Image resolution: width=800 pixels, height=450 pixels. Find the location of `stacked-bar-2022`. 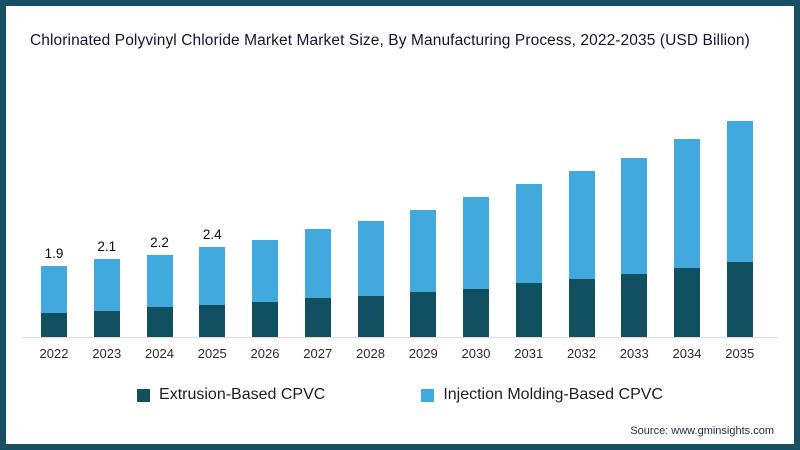

stacked-bar-2022 is located at coordinates (54, 301).